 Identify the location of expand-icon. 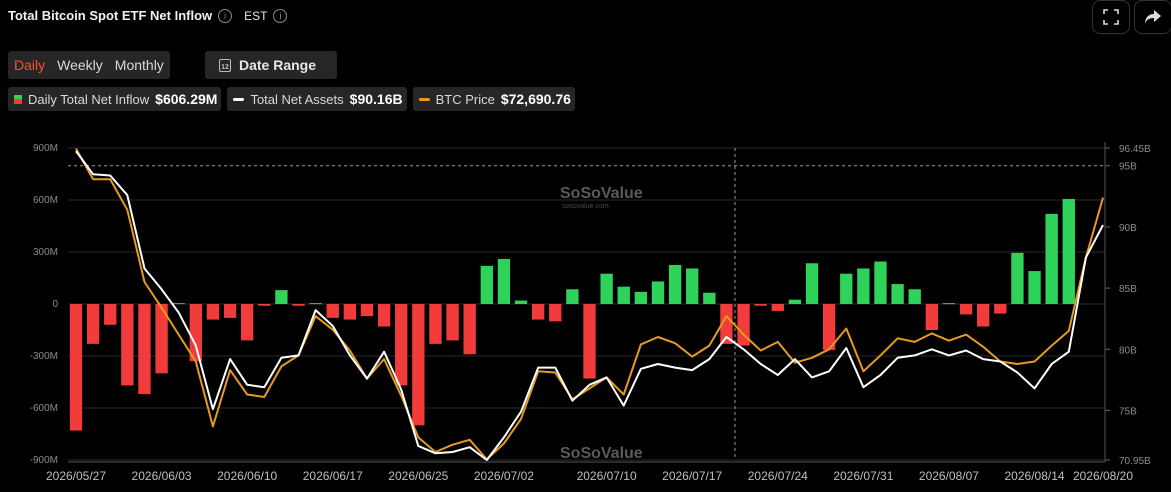
(1111, 17).